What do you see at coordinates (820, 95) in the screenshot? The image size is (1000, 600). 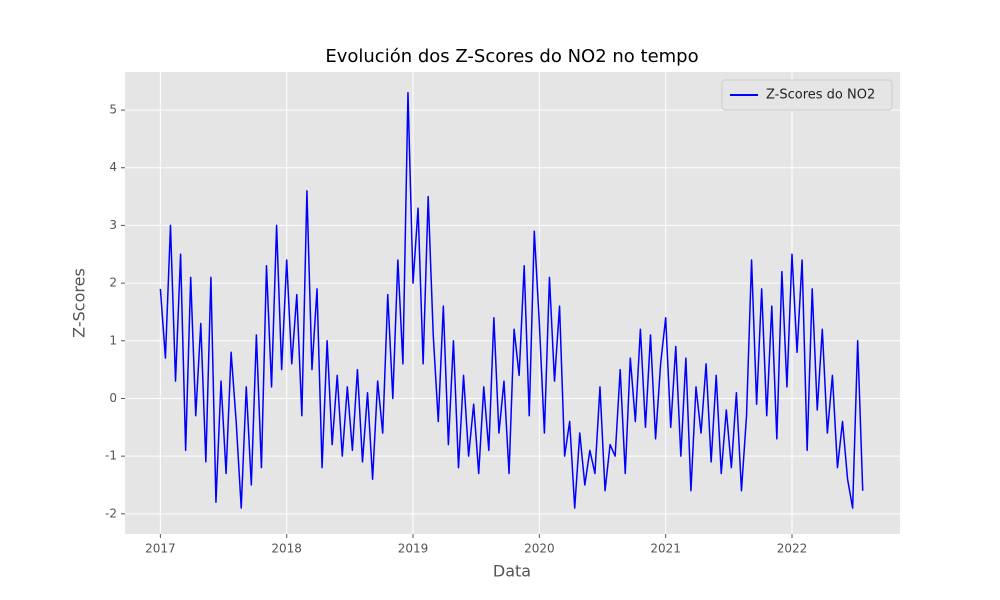 I see `legend-label: Z-Scores do NO2` at bounding box center [820, 95].